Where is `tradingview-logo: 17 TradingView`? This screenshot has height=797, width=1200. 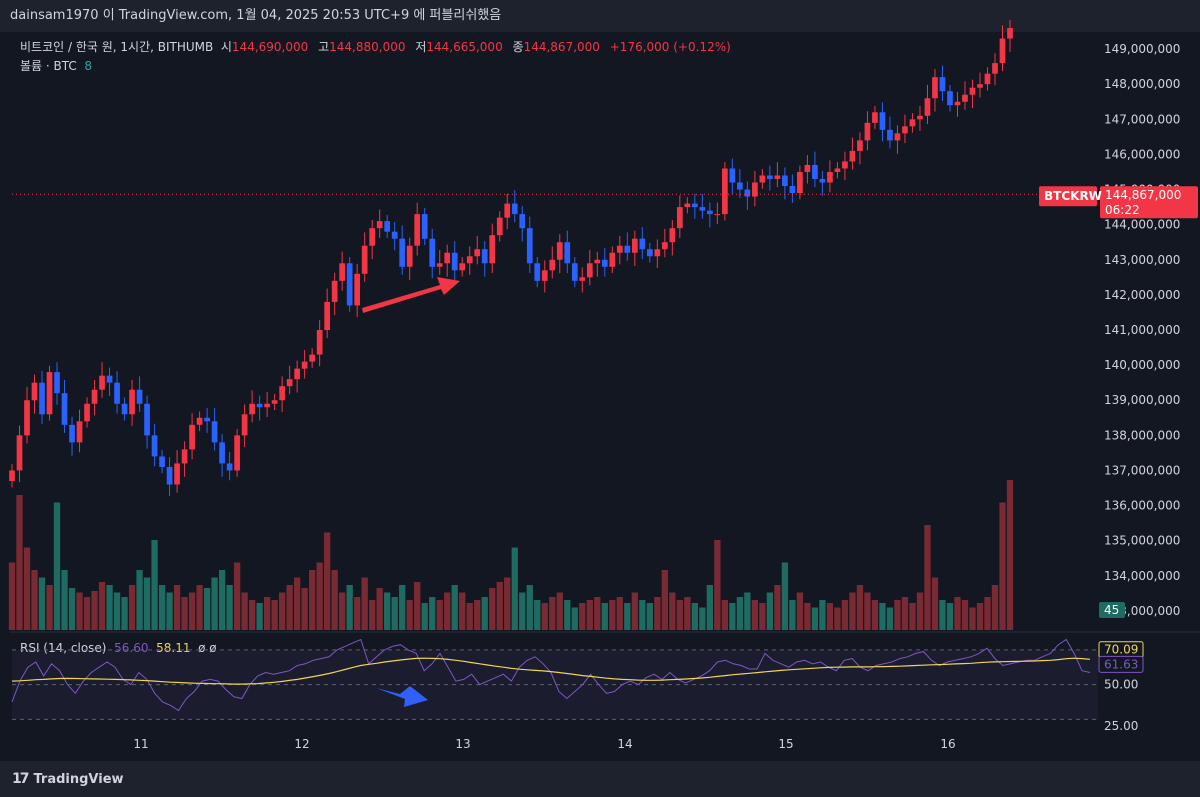
tradingview-logo: 17 TradingView is located at coordinates (68, 779).